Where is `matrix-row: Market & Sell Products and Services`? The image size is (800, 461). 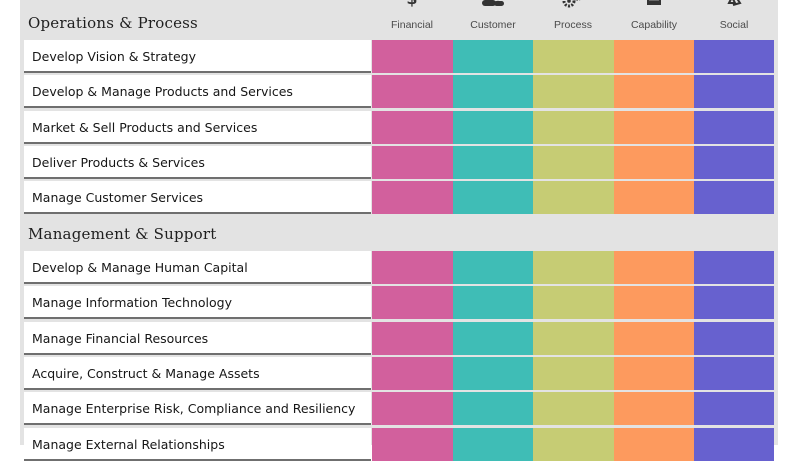 matrix-row: Market & Sell Products and Services is located at coordinates (400, 127).